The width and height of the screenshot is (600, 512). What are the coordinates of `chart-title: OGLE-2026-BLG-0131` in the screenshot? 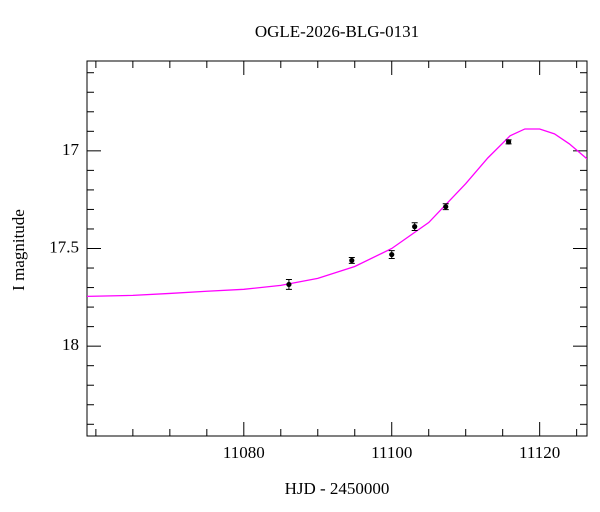 It's located at (337, 31).